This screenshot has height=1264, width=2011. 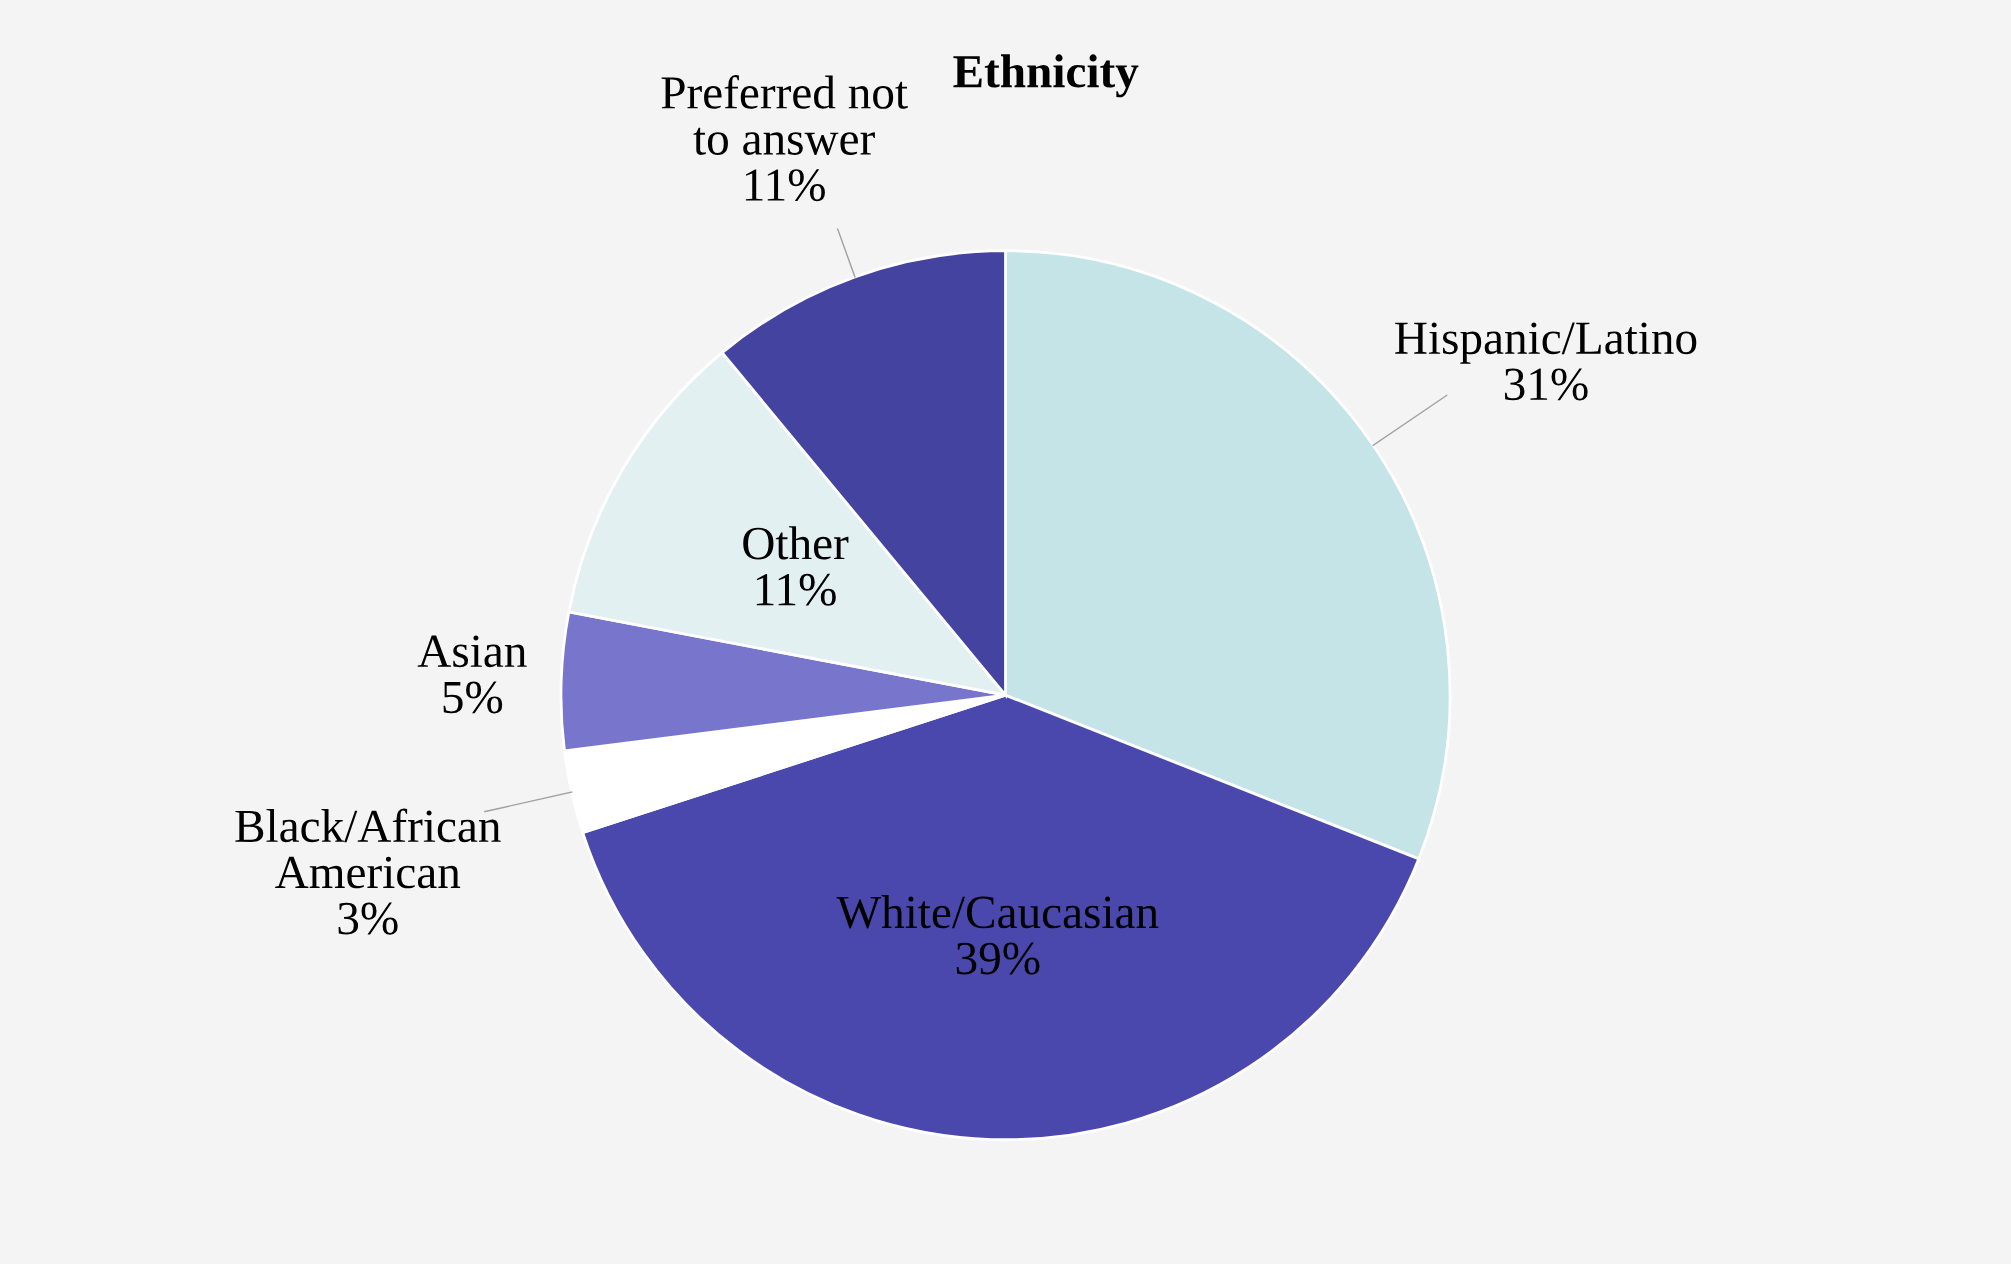 I want to click on data-label: 3%, so click(x=368, y=918).